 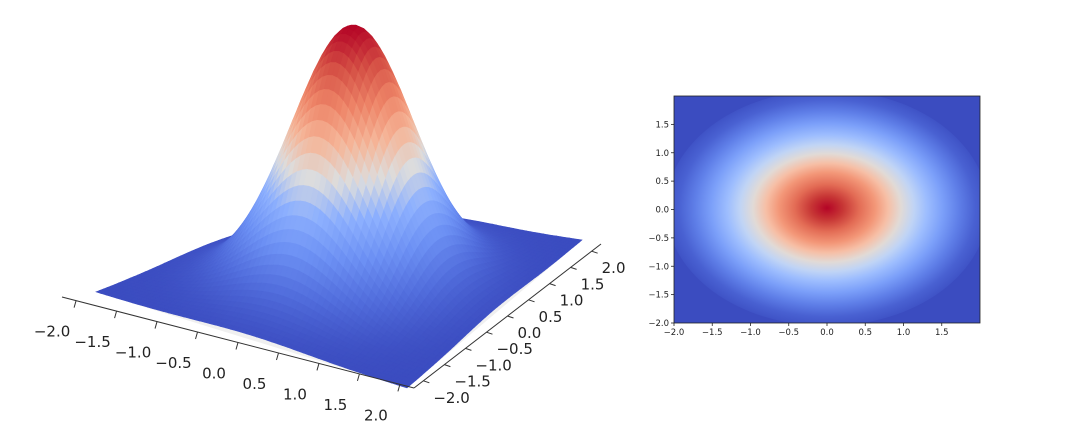 I want to click on x-tick-label: 0.5, so click(x=255, y=384).